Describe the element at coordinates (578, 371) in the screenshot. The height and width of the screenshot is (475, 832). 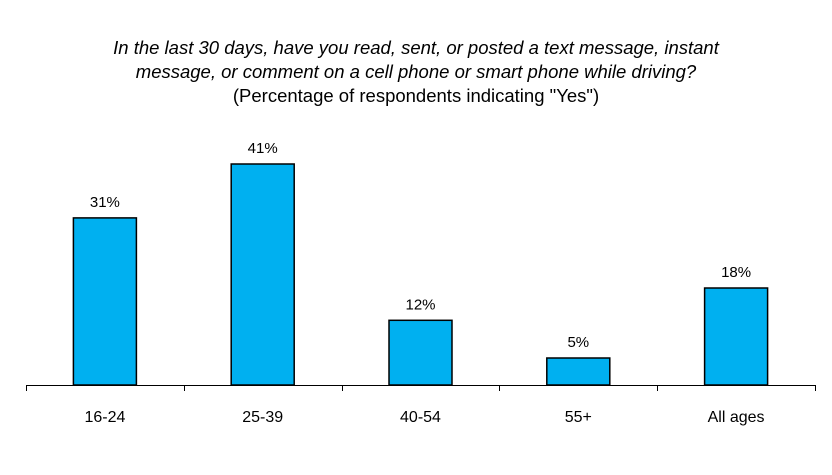
I see `bar-55-` at that location.